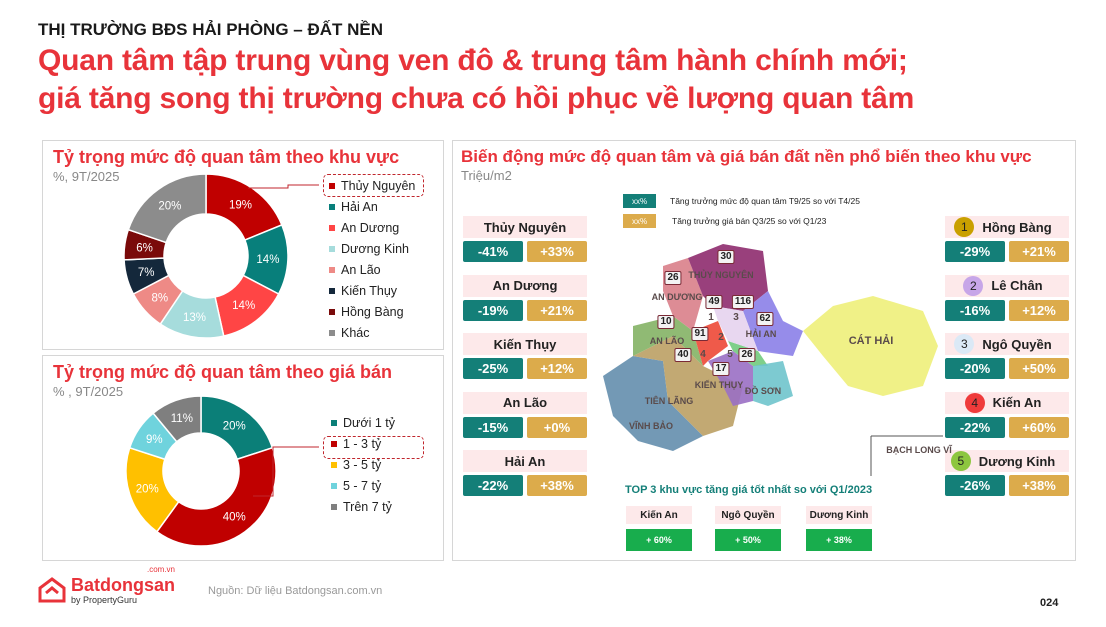 The image size is (1106, 627). I want to click on legend-label: Hải An, so click(359, 206).